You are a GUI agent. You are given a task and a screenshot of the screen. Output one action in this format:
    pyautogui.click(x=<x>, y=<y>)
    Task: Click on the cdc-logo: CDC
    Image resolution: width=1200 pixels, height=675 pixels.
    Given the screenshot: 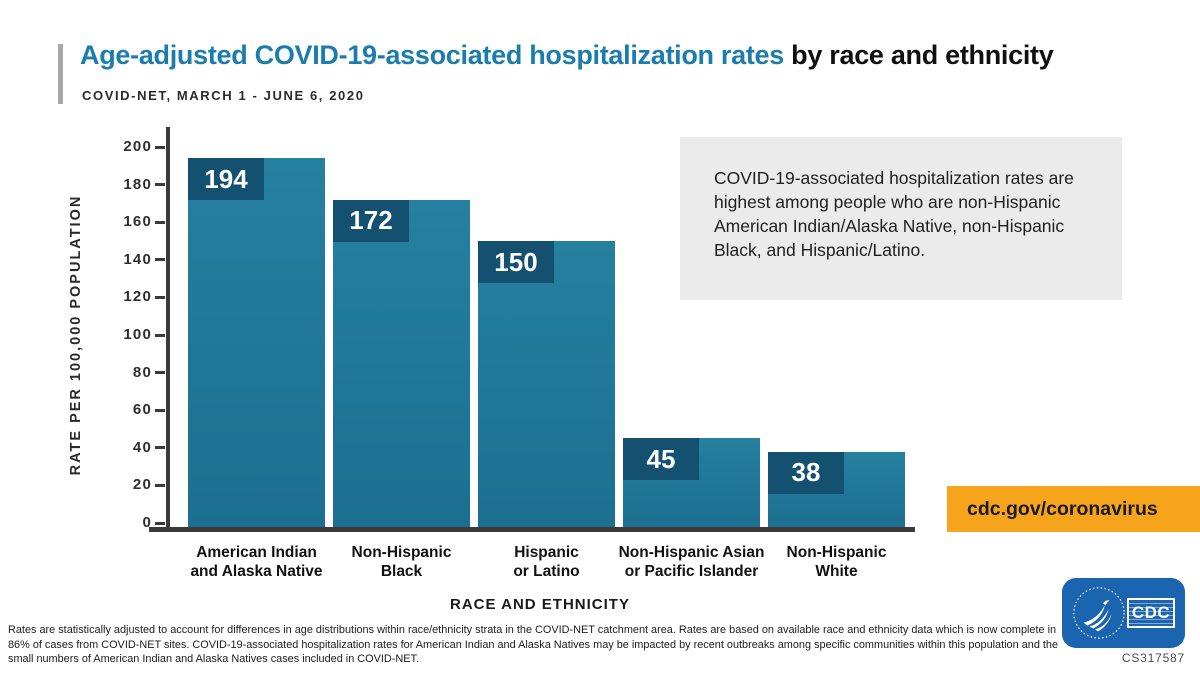 What is the action you would take?
    pyautogui.click(x=1123, y=613)
    